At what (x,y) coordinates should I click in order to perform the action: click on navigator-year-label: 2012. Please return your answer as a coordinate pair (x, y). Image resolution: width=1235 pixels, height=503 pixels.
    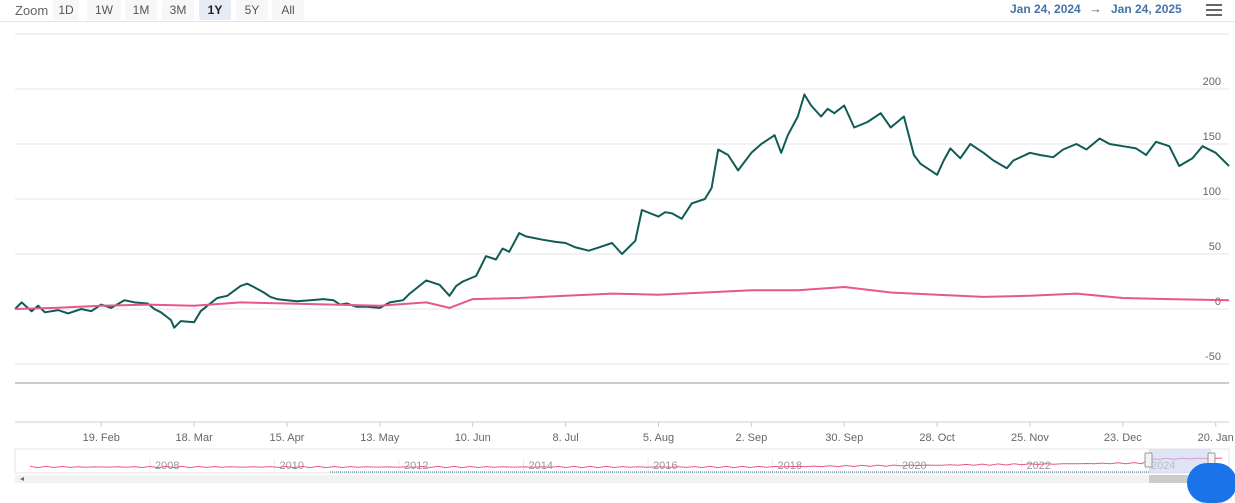
    Looking at the image, I should click on (416, 466).